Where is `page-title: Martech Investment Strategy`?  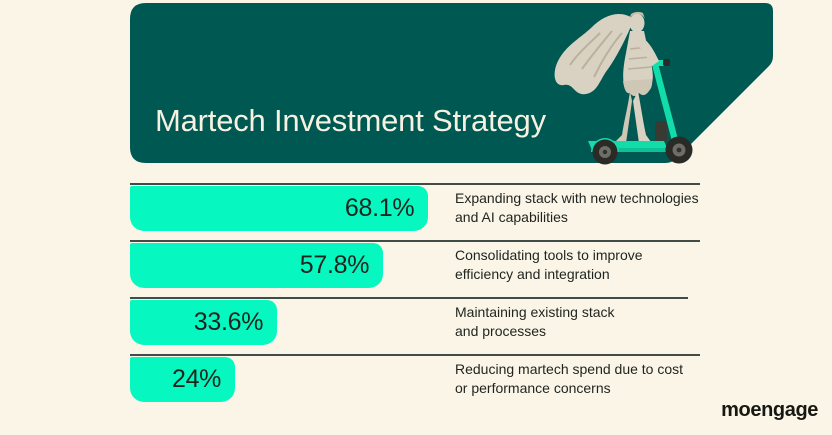
page-title: Martech Investment Strategy is located at coordinates (350, 120).